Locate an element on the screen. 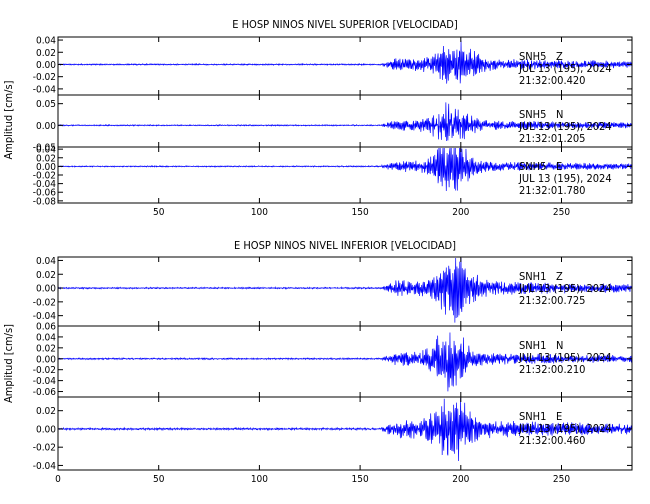 This screenshot has height=504, width=650. time-label: 21:32:00.420 is located at coordinates (552, 80).